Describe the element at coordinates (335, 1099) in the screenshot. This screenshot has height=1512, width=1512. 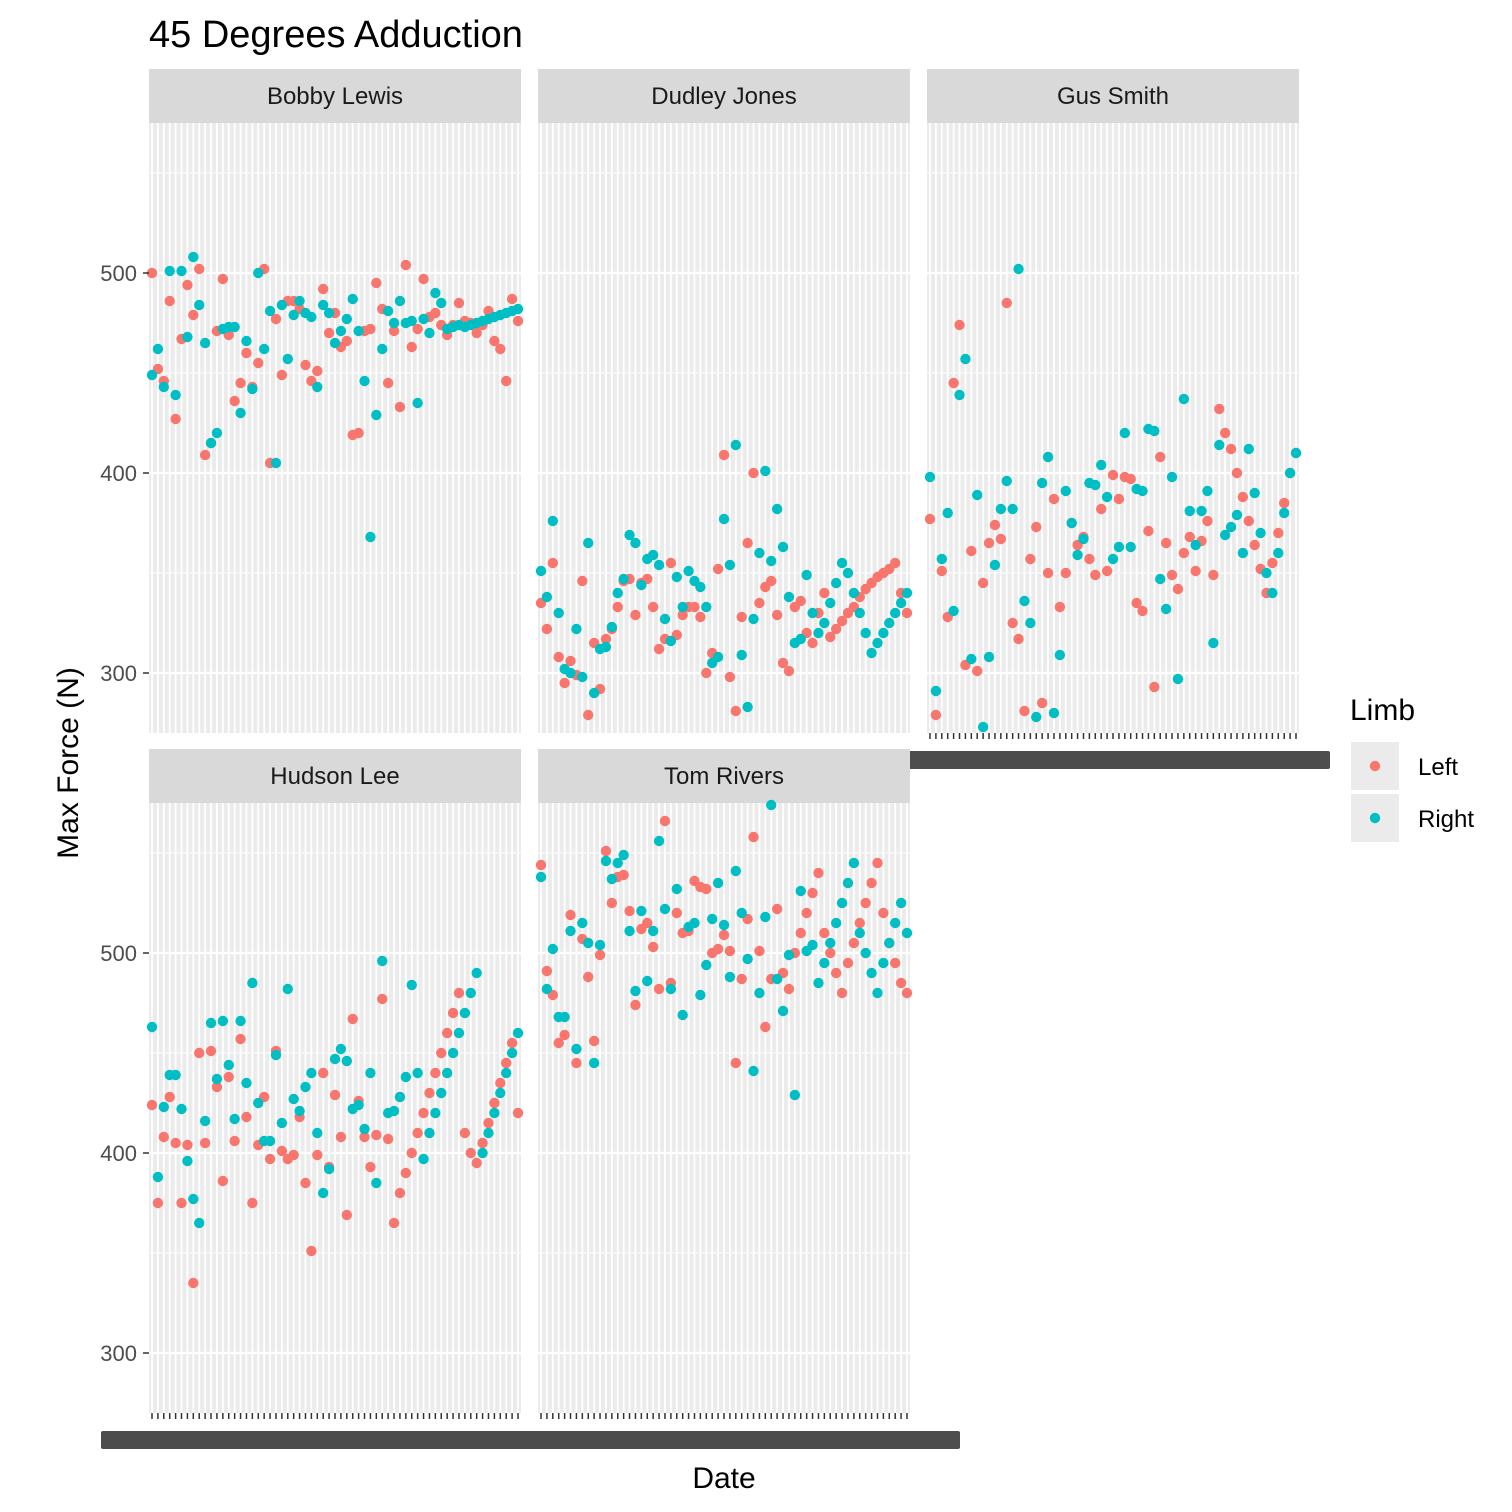
I see `facet-panel: Hudson Lee 300 400 500` at that location.